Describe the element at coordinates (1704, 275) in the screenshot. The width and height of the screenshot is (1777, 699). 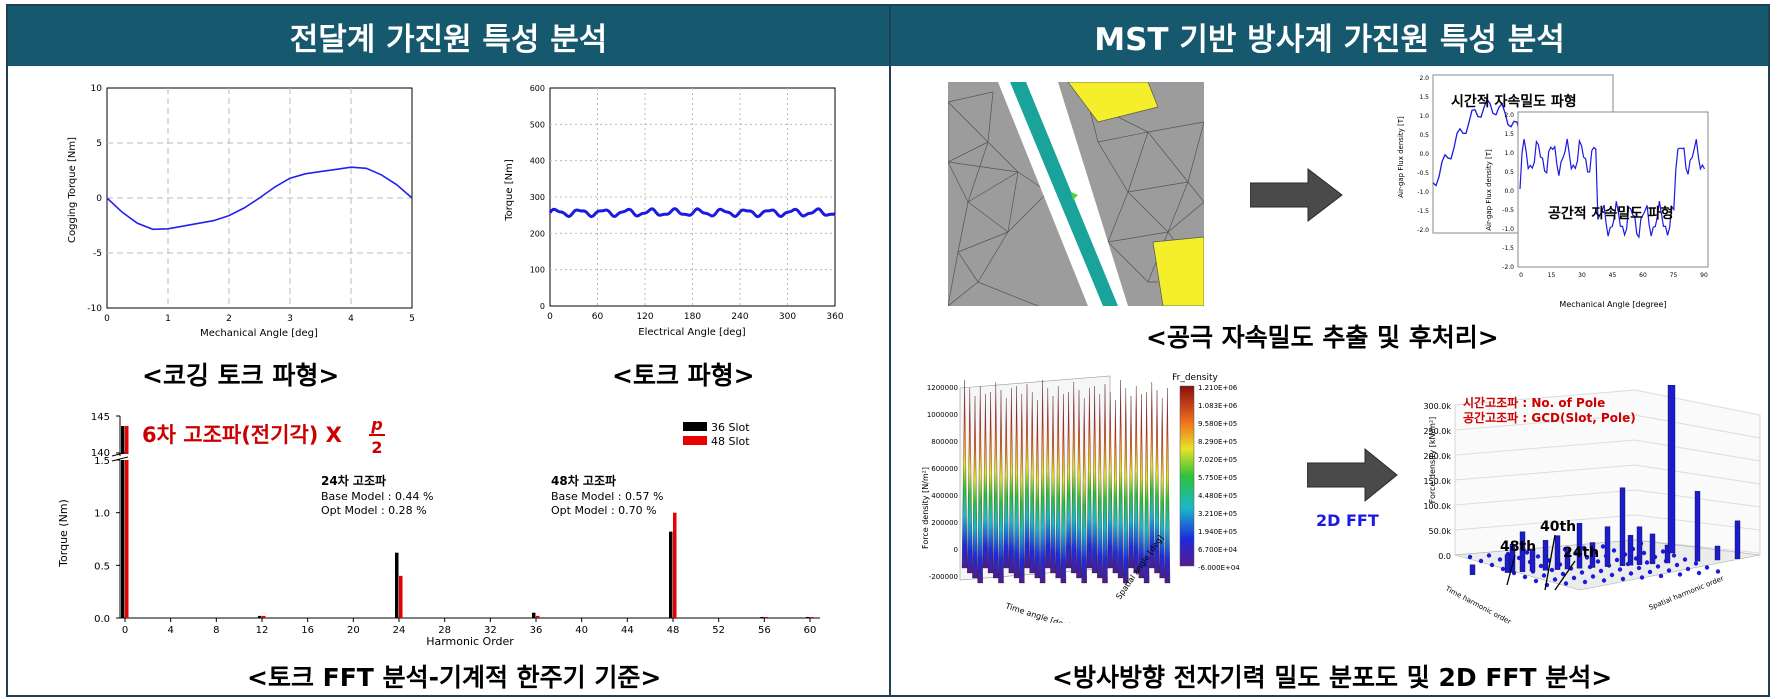
I see `x-tick-label: 90` at that location.